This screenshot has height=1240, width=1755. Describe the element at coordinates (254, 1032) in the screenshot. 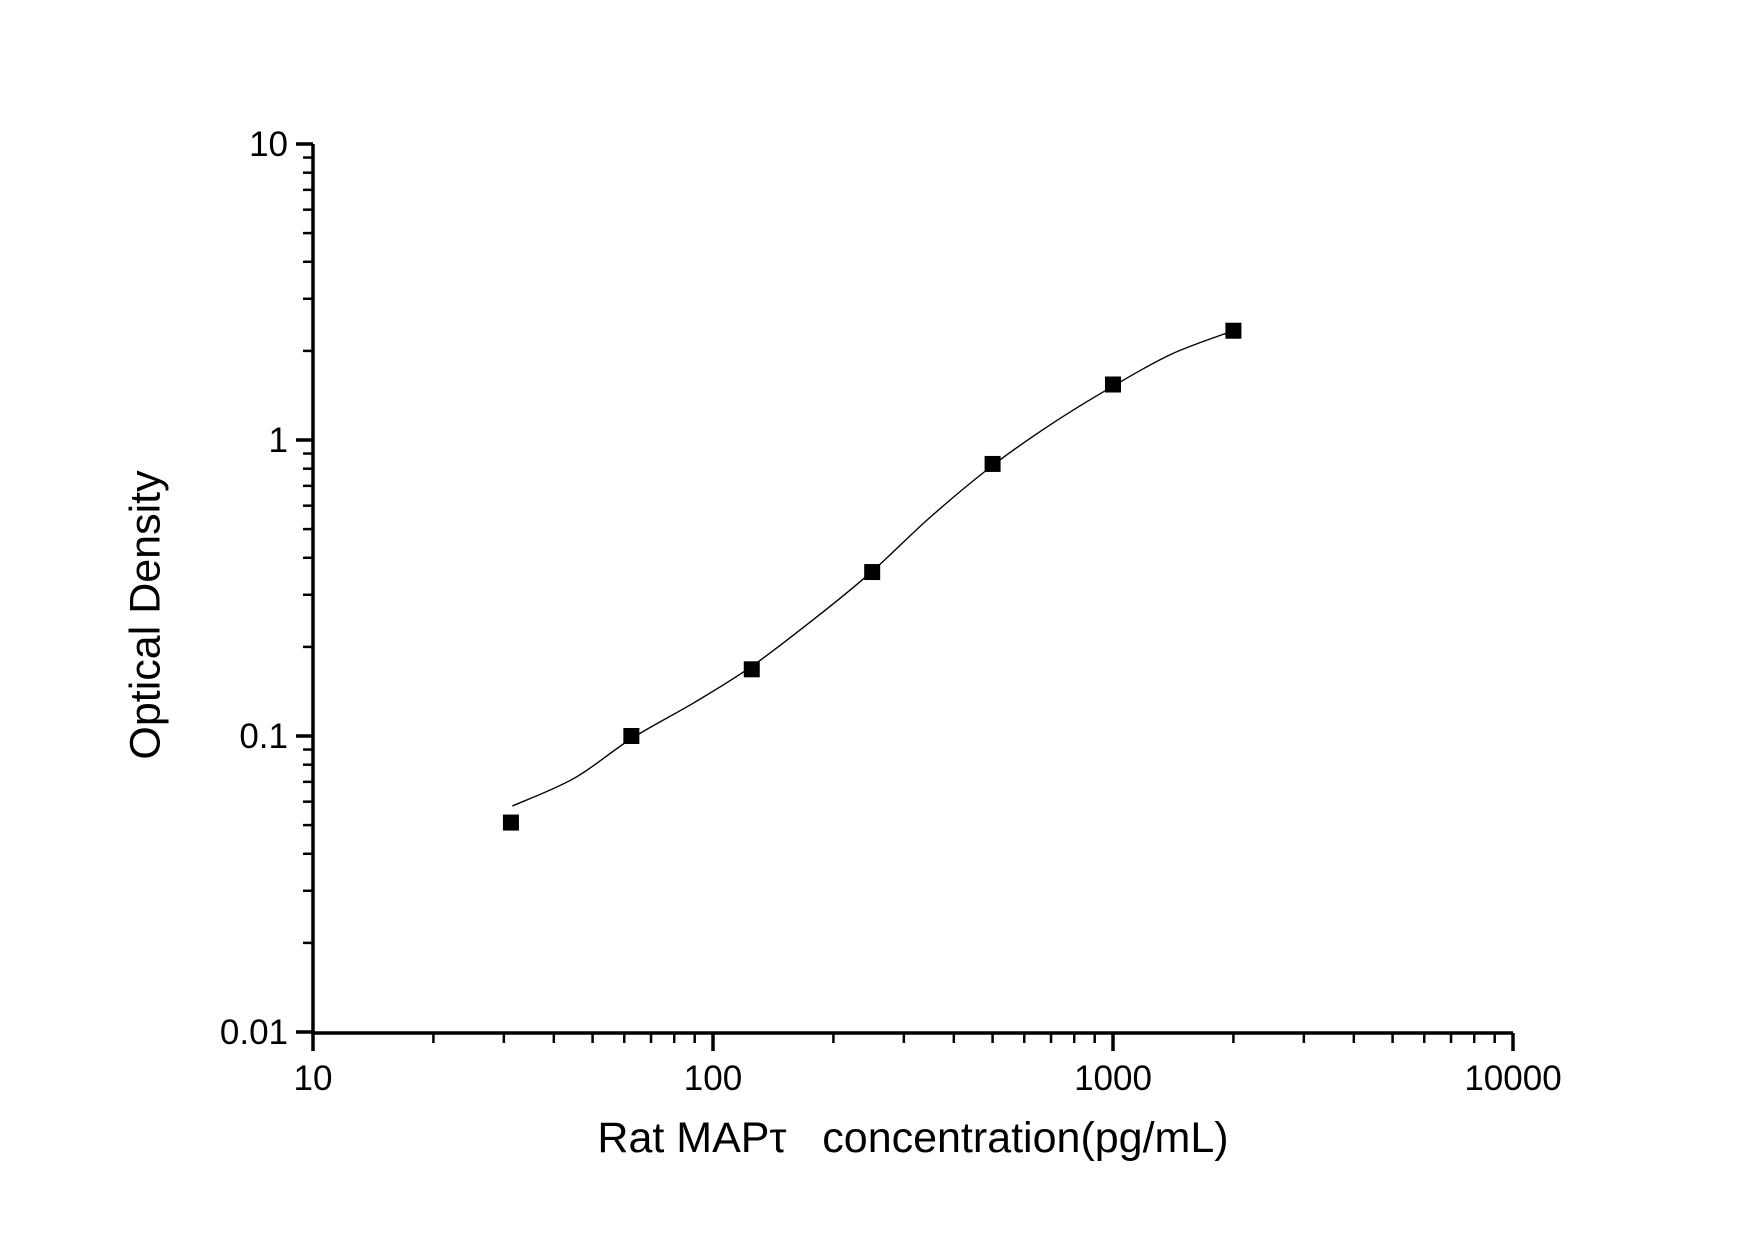

I see `y-tick-label: 0.01` at that location.